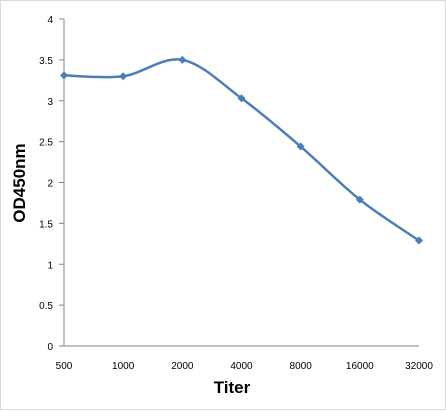 Image resolution: width=446 pixels, height=411 pixels. What do you see at coordinates (61, 182) in the screenshot?
I see `y-tick-marks` at bounding box center [61, 182].